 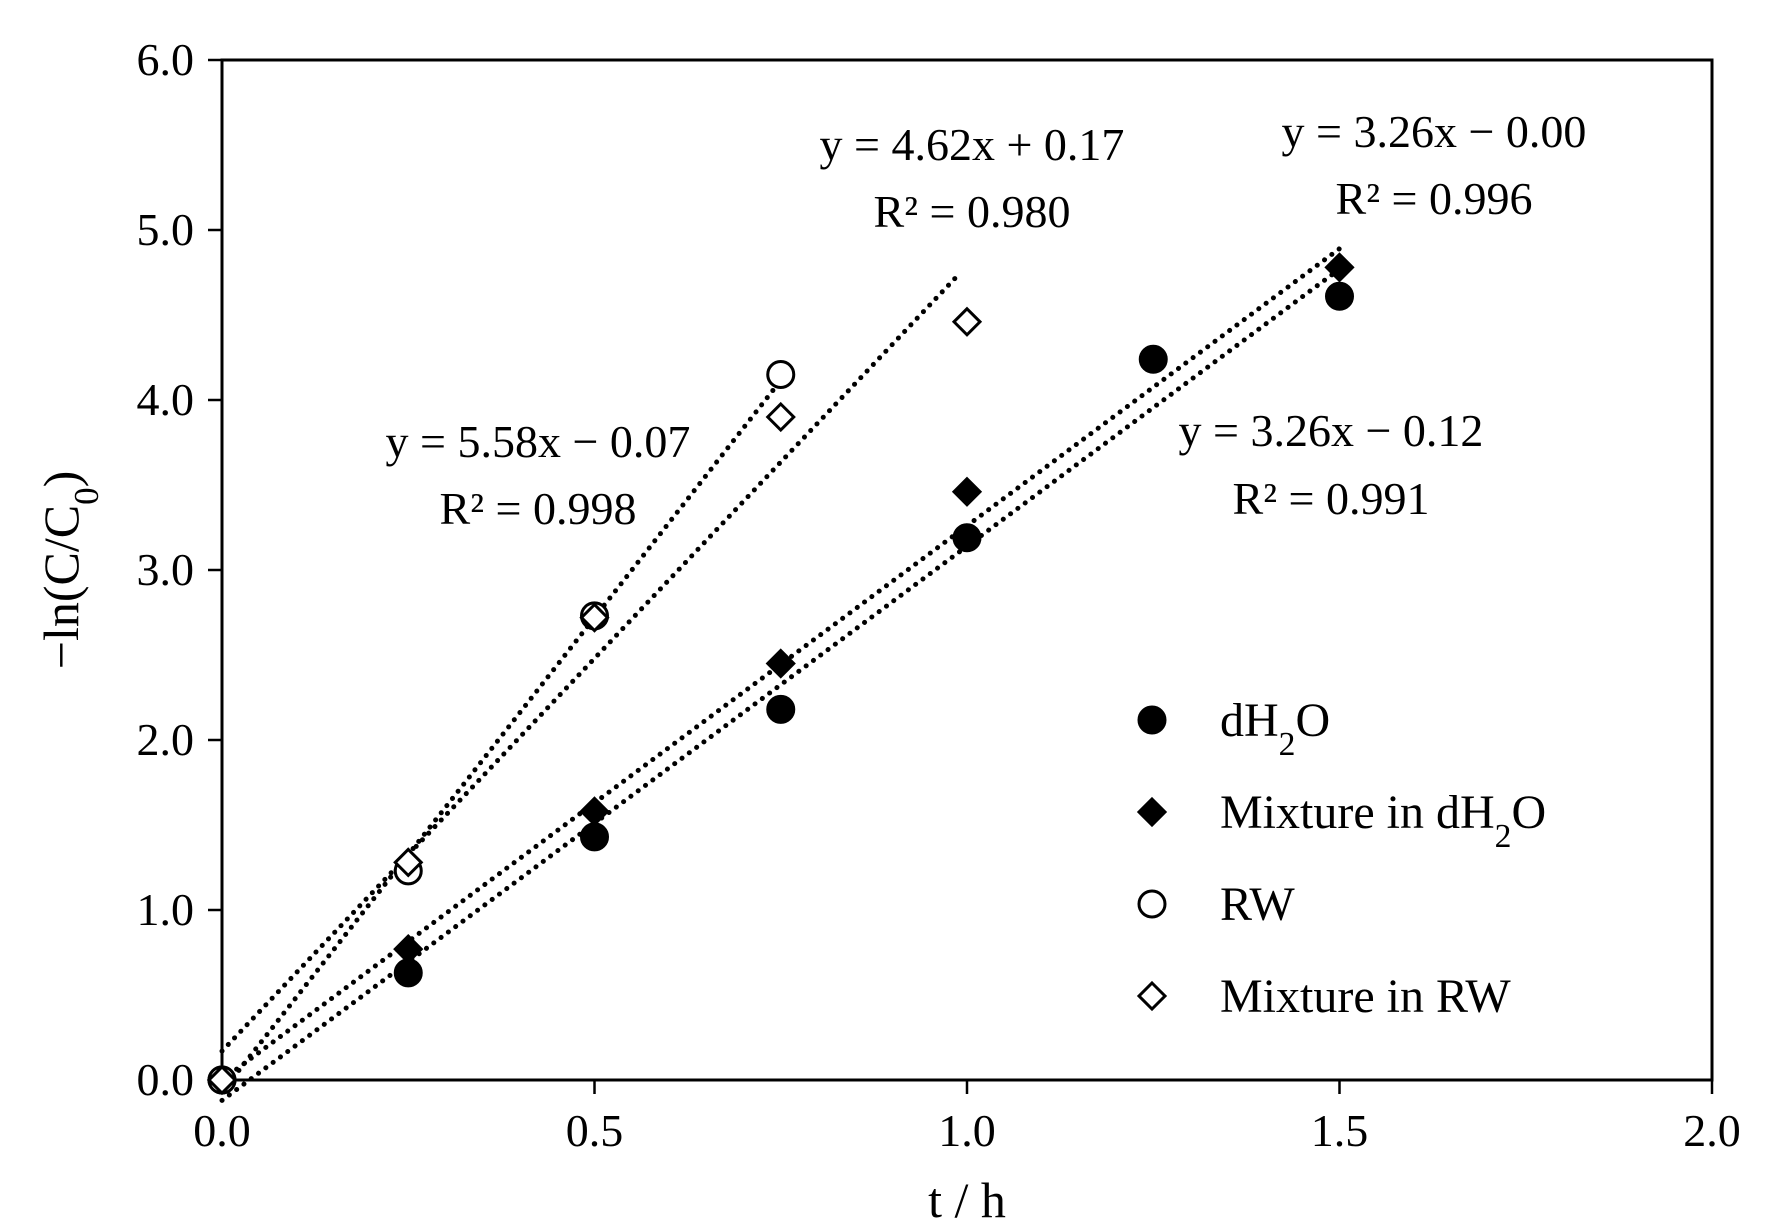 I want to click on trendline-equation-0: y = 3.26x − 0.12, so click(x=1331, y=430).